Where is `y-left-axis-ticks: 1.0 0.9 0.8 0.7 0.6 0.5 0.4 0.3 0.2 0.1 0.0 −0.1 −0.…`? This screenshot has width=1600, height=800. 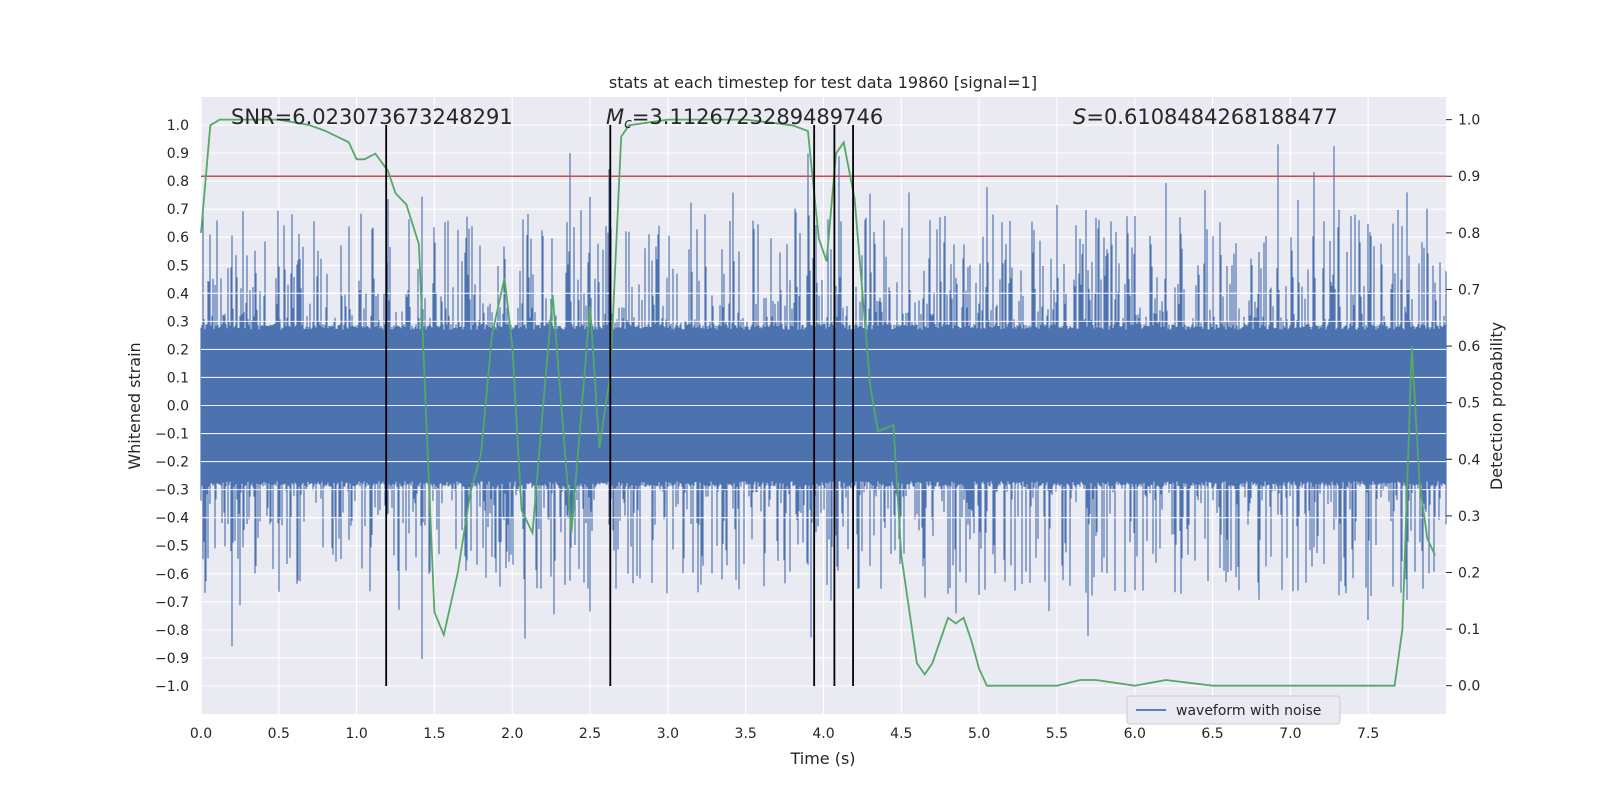 y-left-axis-ticks: 1.0 0.9 0.8 0.7 0.6 0.5 0.4 0.3 0.2 0.1 0.0 −0.1 −0.… is located at coordinates (172, 406).